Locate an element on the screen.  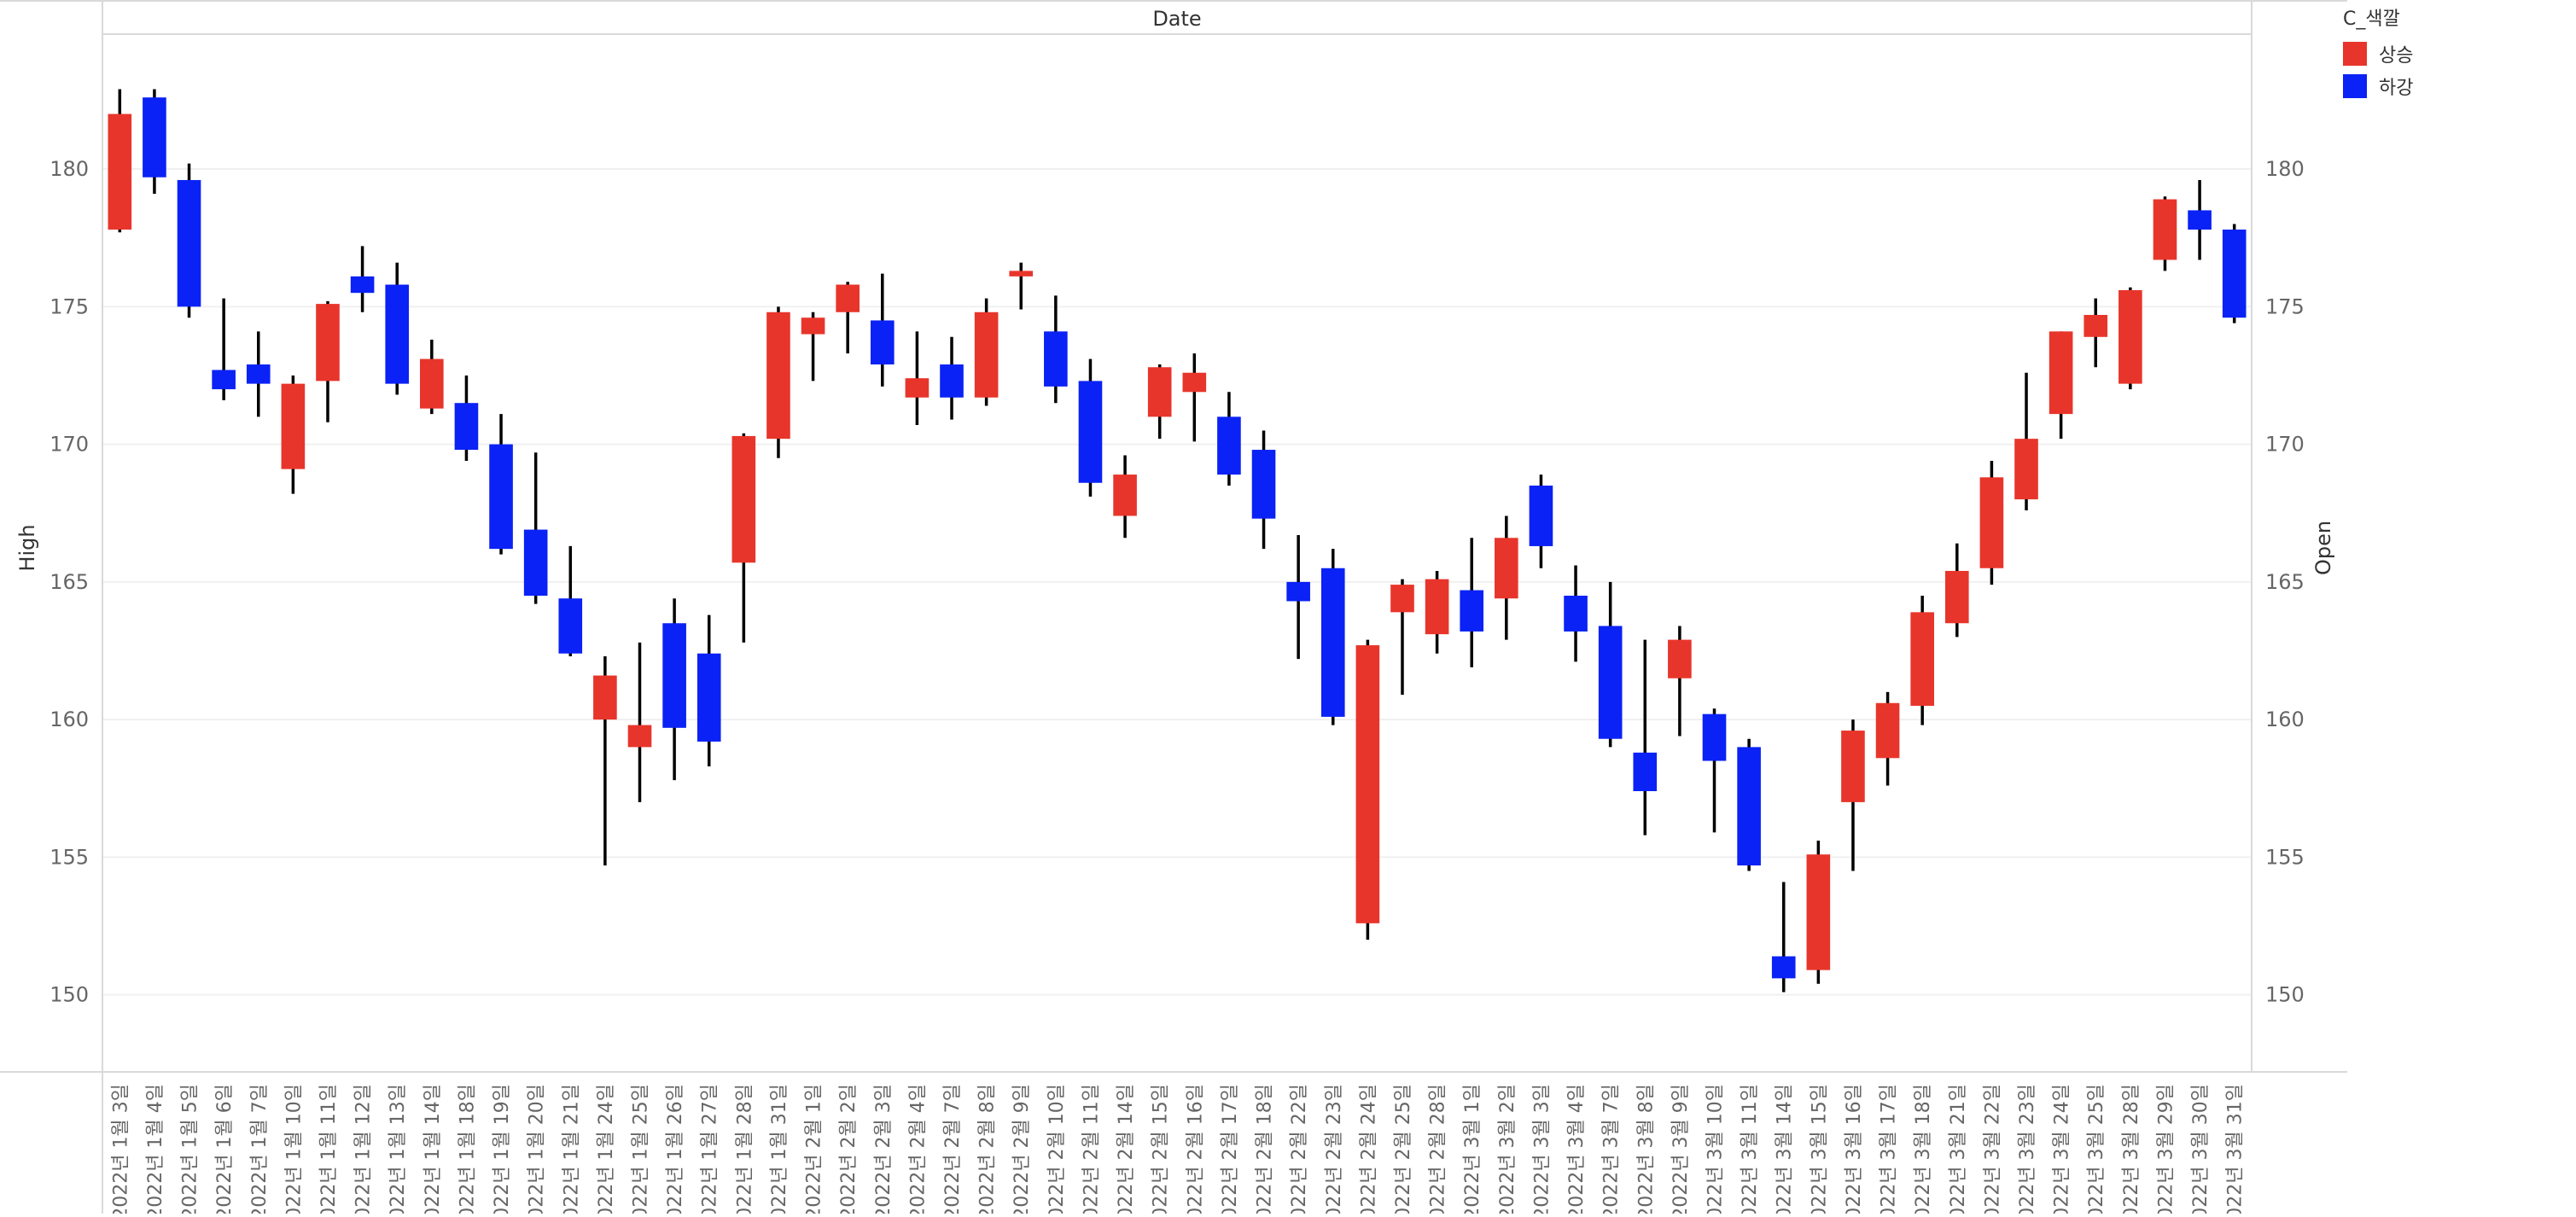
x-tick-label: 2022년 2월 22일 is located at coordinates (1299, 1149).